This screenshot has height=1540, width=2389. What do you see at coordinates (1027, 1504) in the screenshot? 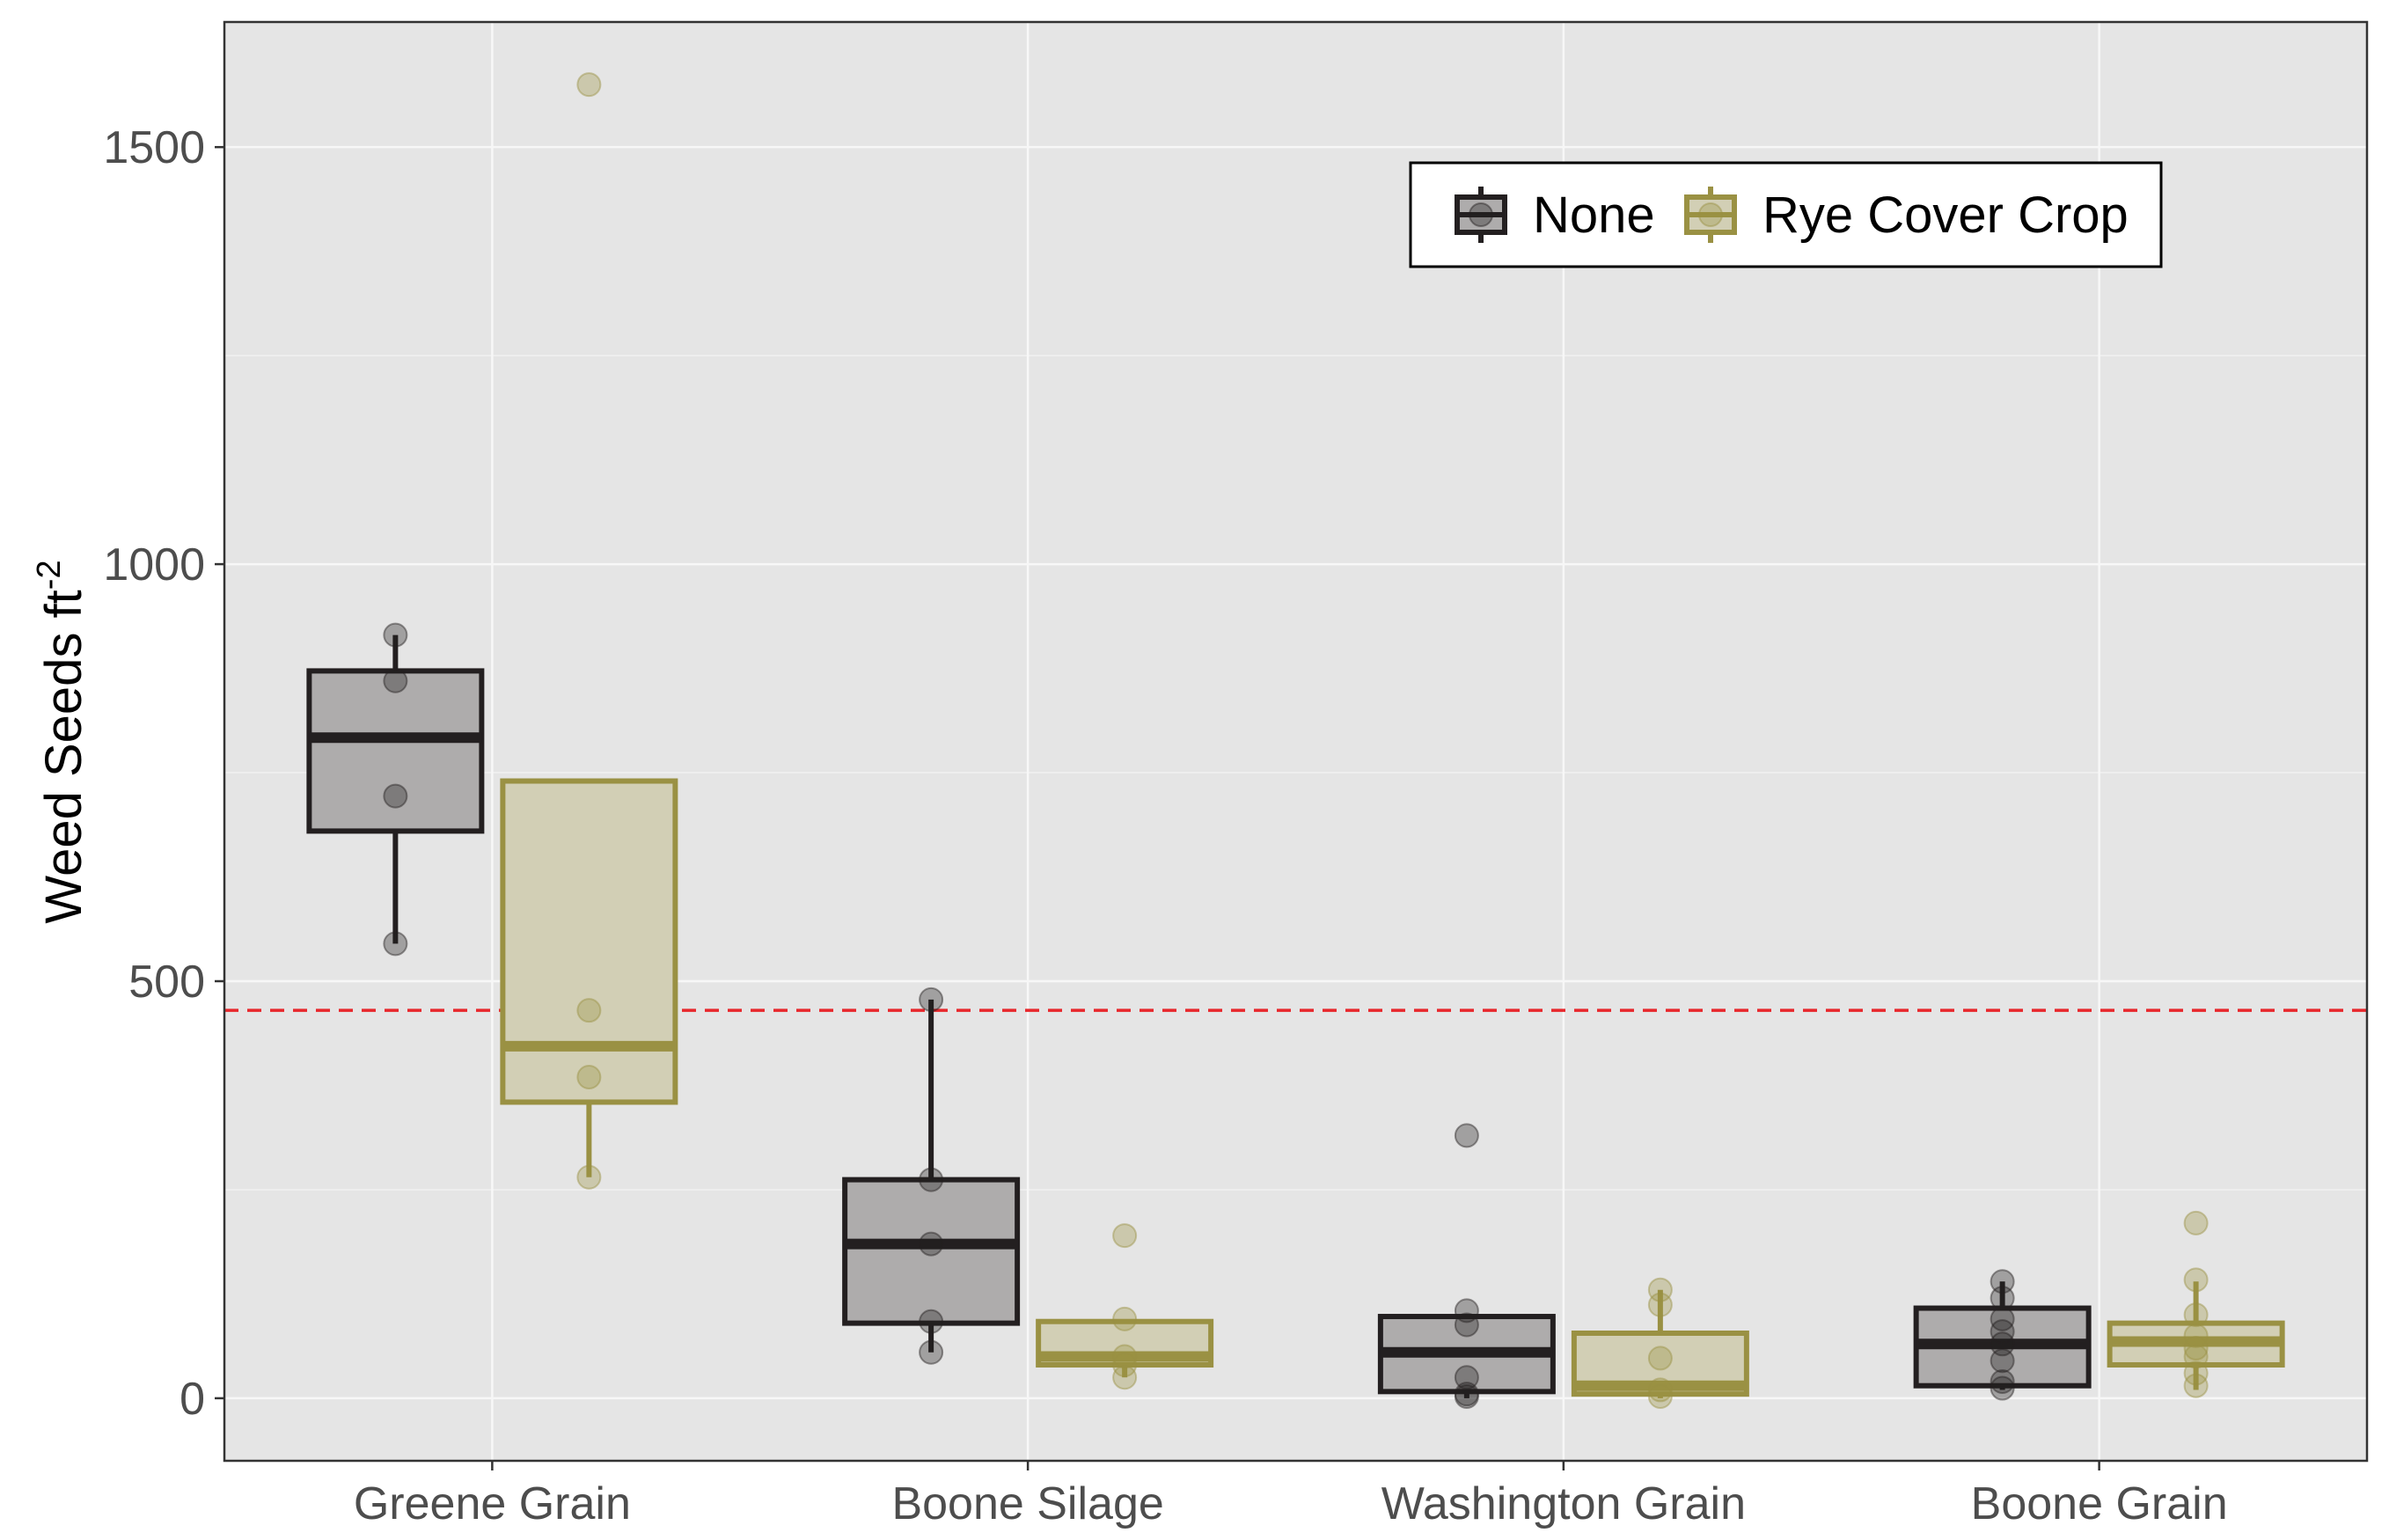
I see `x-tick-label: Boone Silage` at bounding box center [1027, 1504].